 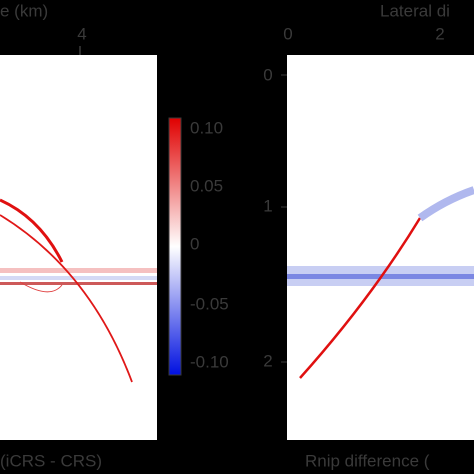 I want to click on colorbar-tick-label: 0, so click(x=194, y=243).